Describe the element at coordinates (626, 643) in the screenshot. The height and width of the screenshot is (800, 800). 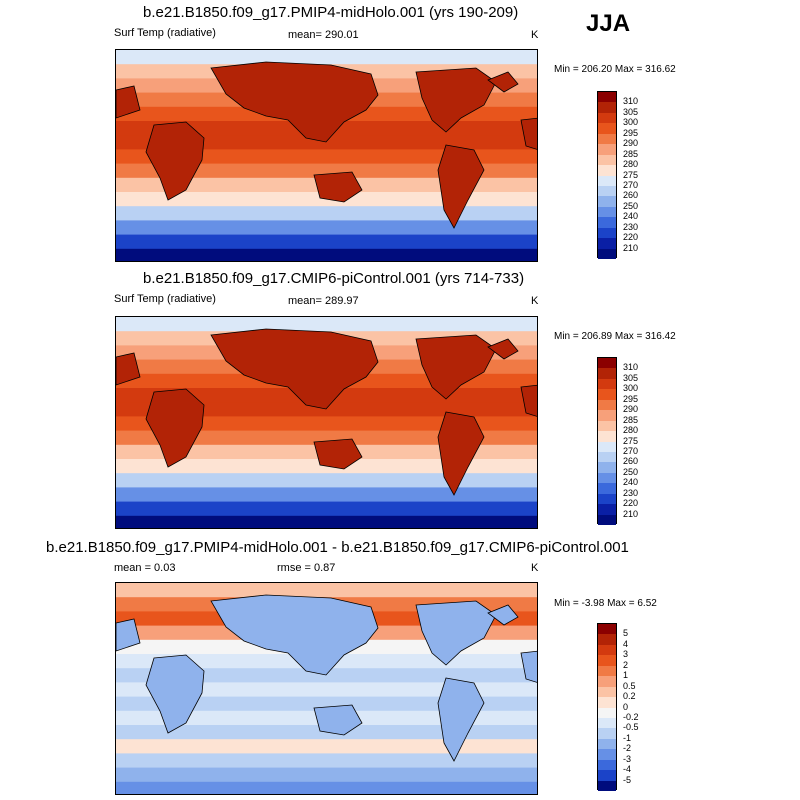
I see `colorbar-tick-label: 4` at that location.